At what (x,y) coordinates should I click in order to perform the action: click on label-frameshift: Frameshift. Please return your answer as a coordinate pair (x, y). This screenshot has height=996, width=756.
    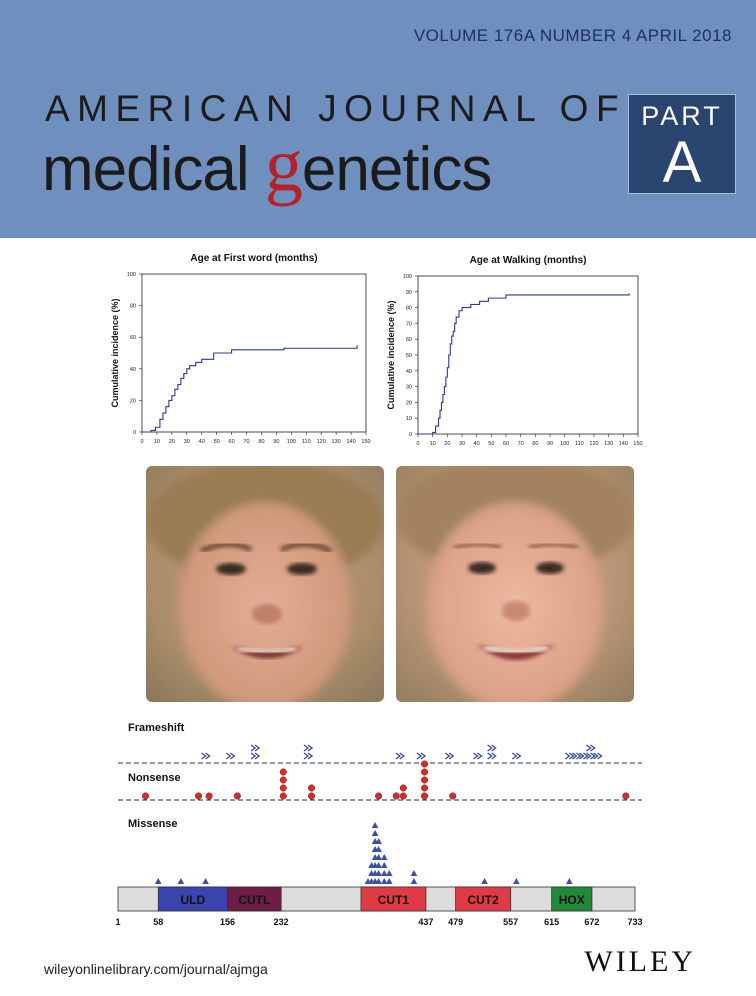
    Looking at the image, I should click on (156, 728).